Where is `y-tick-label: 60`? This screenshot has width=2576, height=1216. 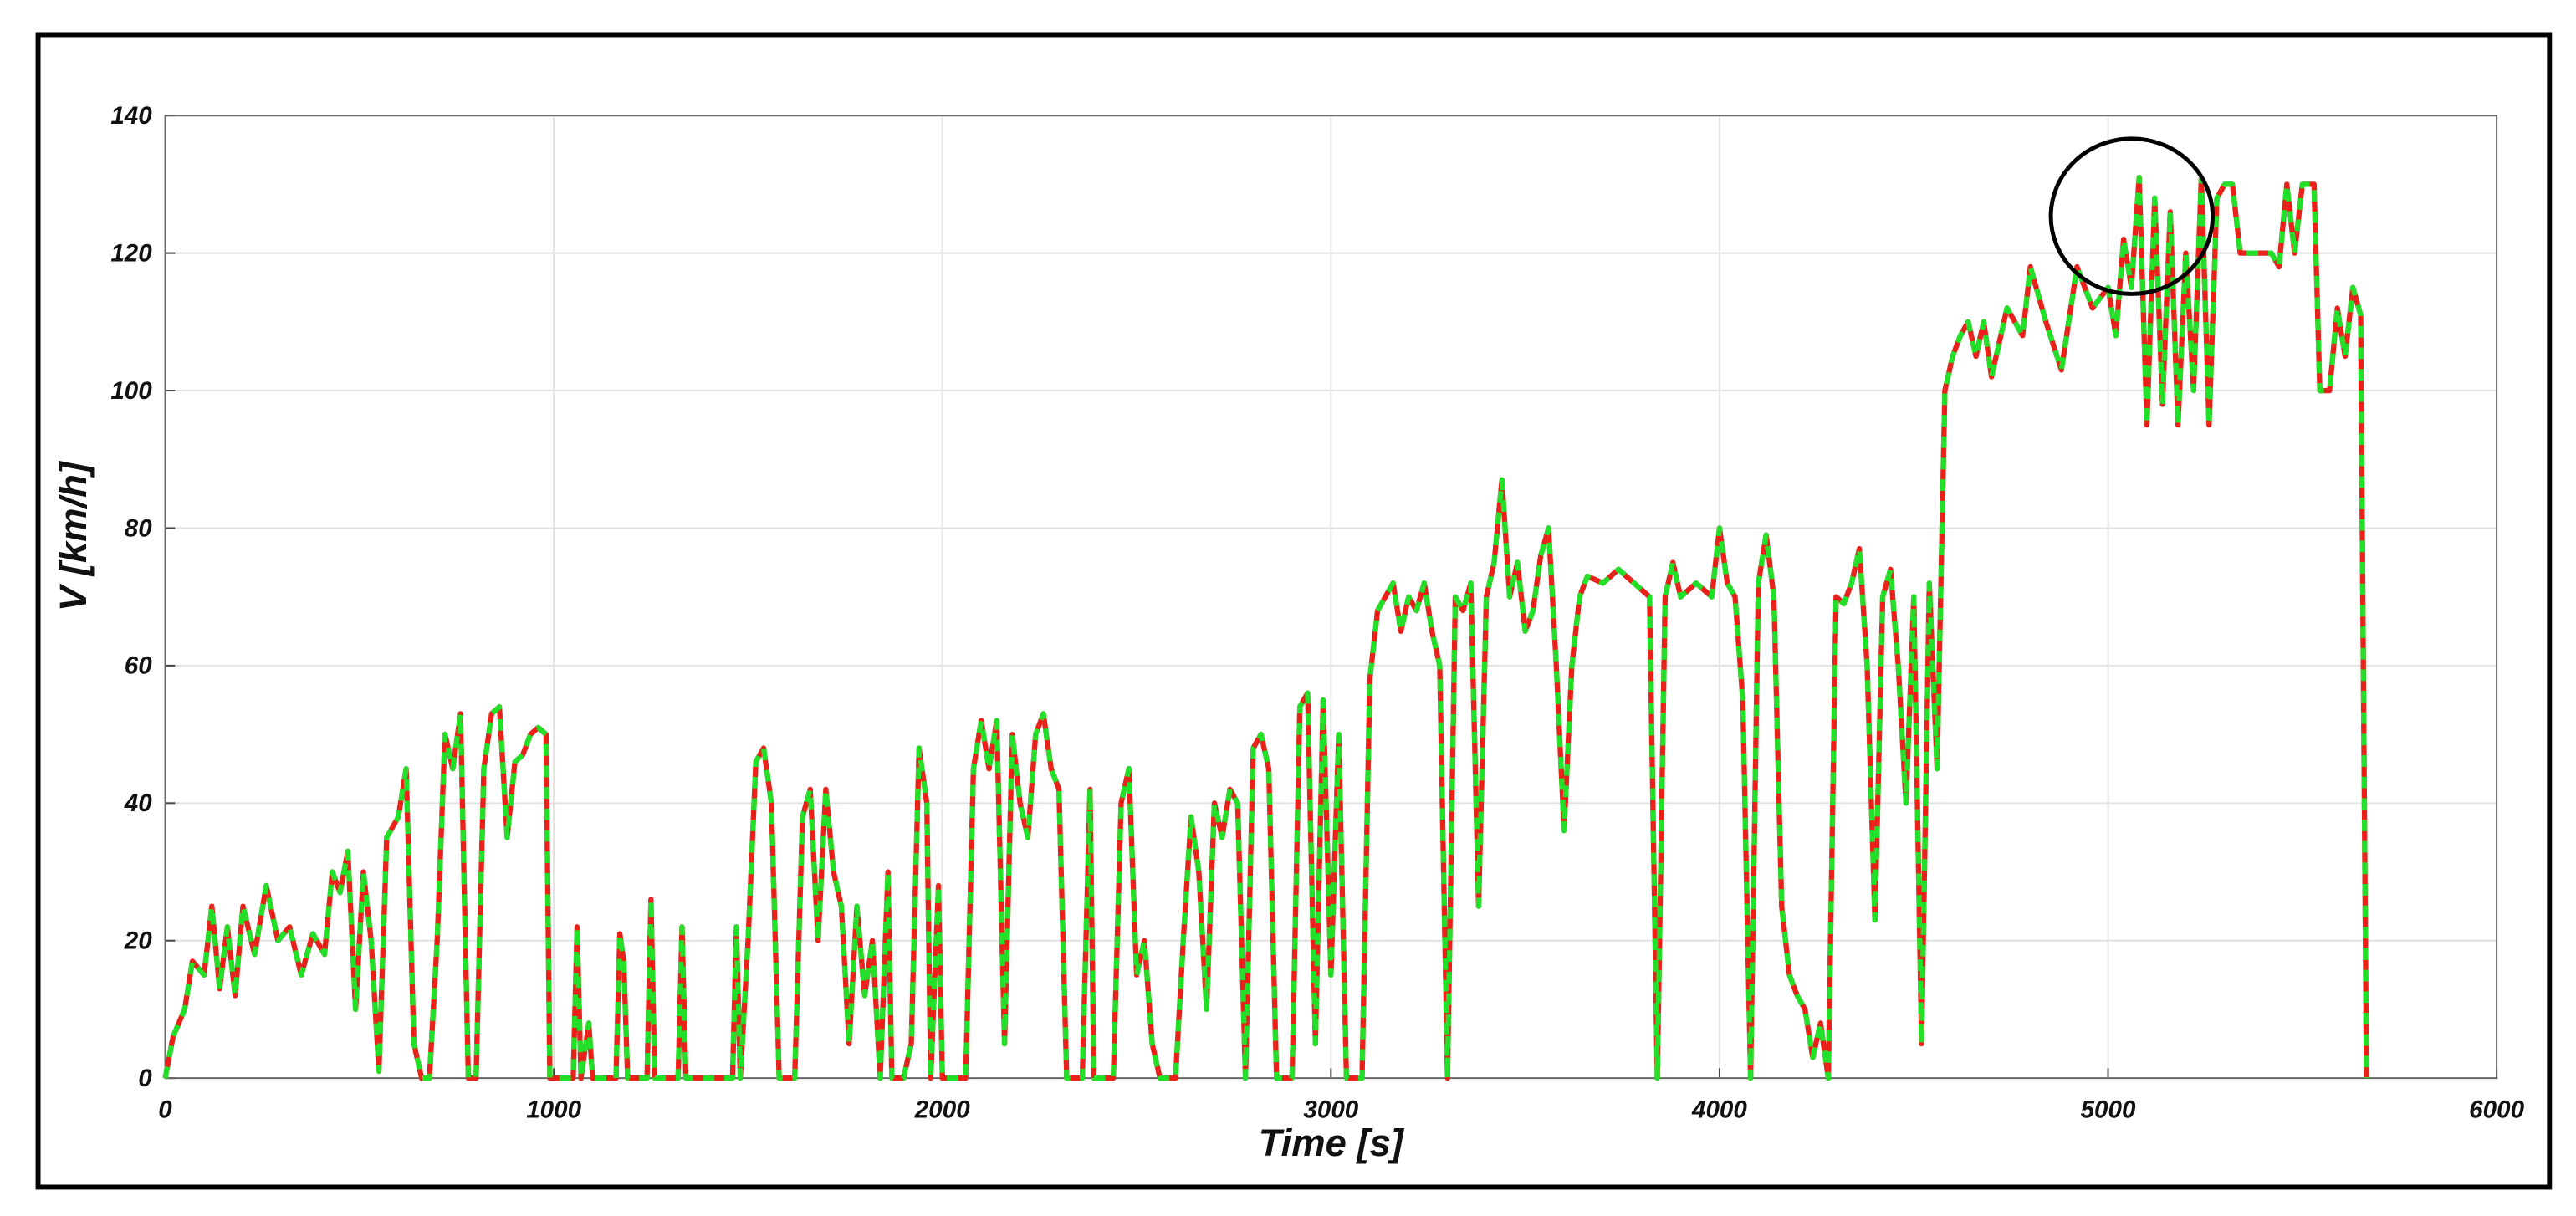
y-tick-label: 60 is located at coordinates (138, 666).